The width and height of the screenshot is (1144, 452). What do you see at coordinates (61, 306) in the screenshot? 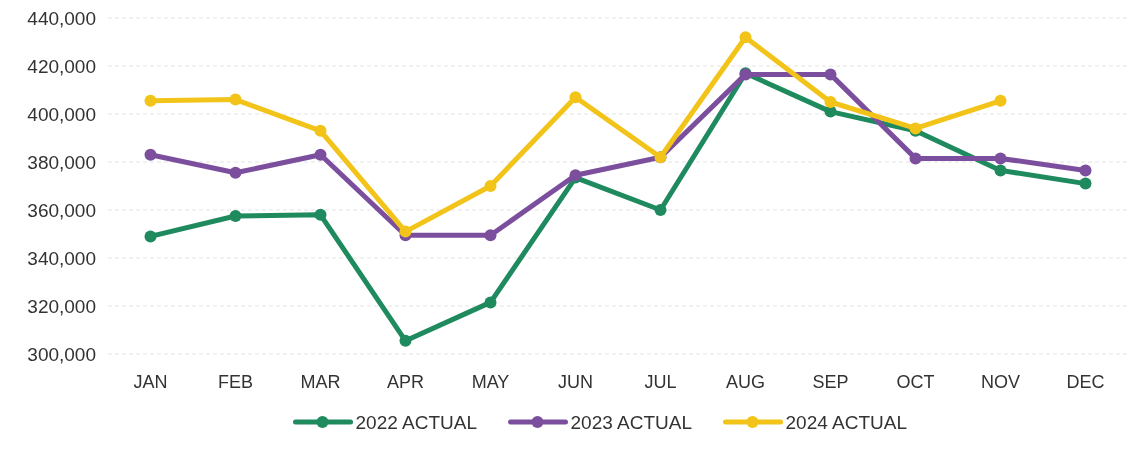
I see `y-tick-label: 320,000` at bounding box center [61, 306].